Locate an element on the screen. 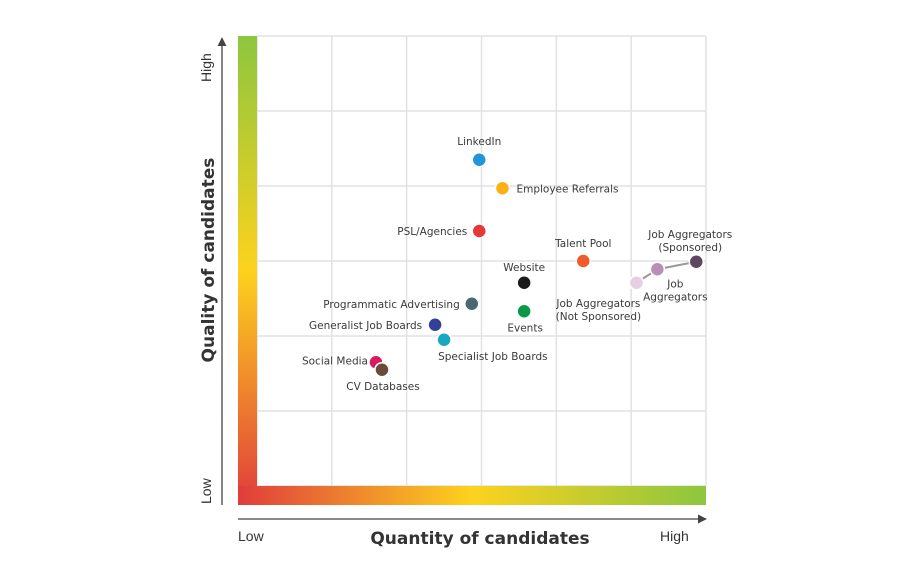 Image resolution: width=900 pixels, height=580 pixels. point-label: Job Aggregators (Not Sponsored) is located at coordinates (598, 310).